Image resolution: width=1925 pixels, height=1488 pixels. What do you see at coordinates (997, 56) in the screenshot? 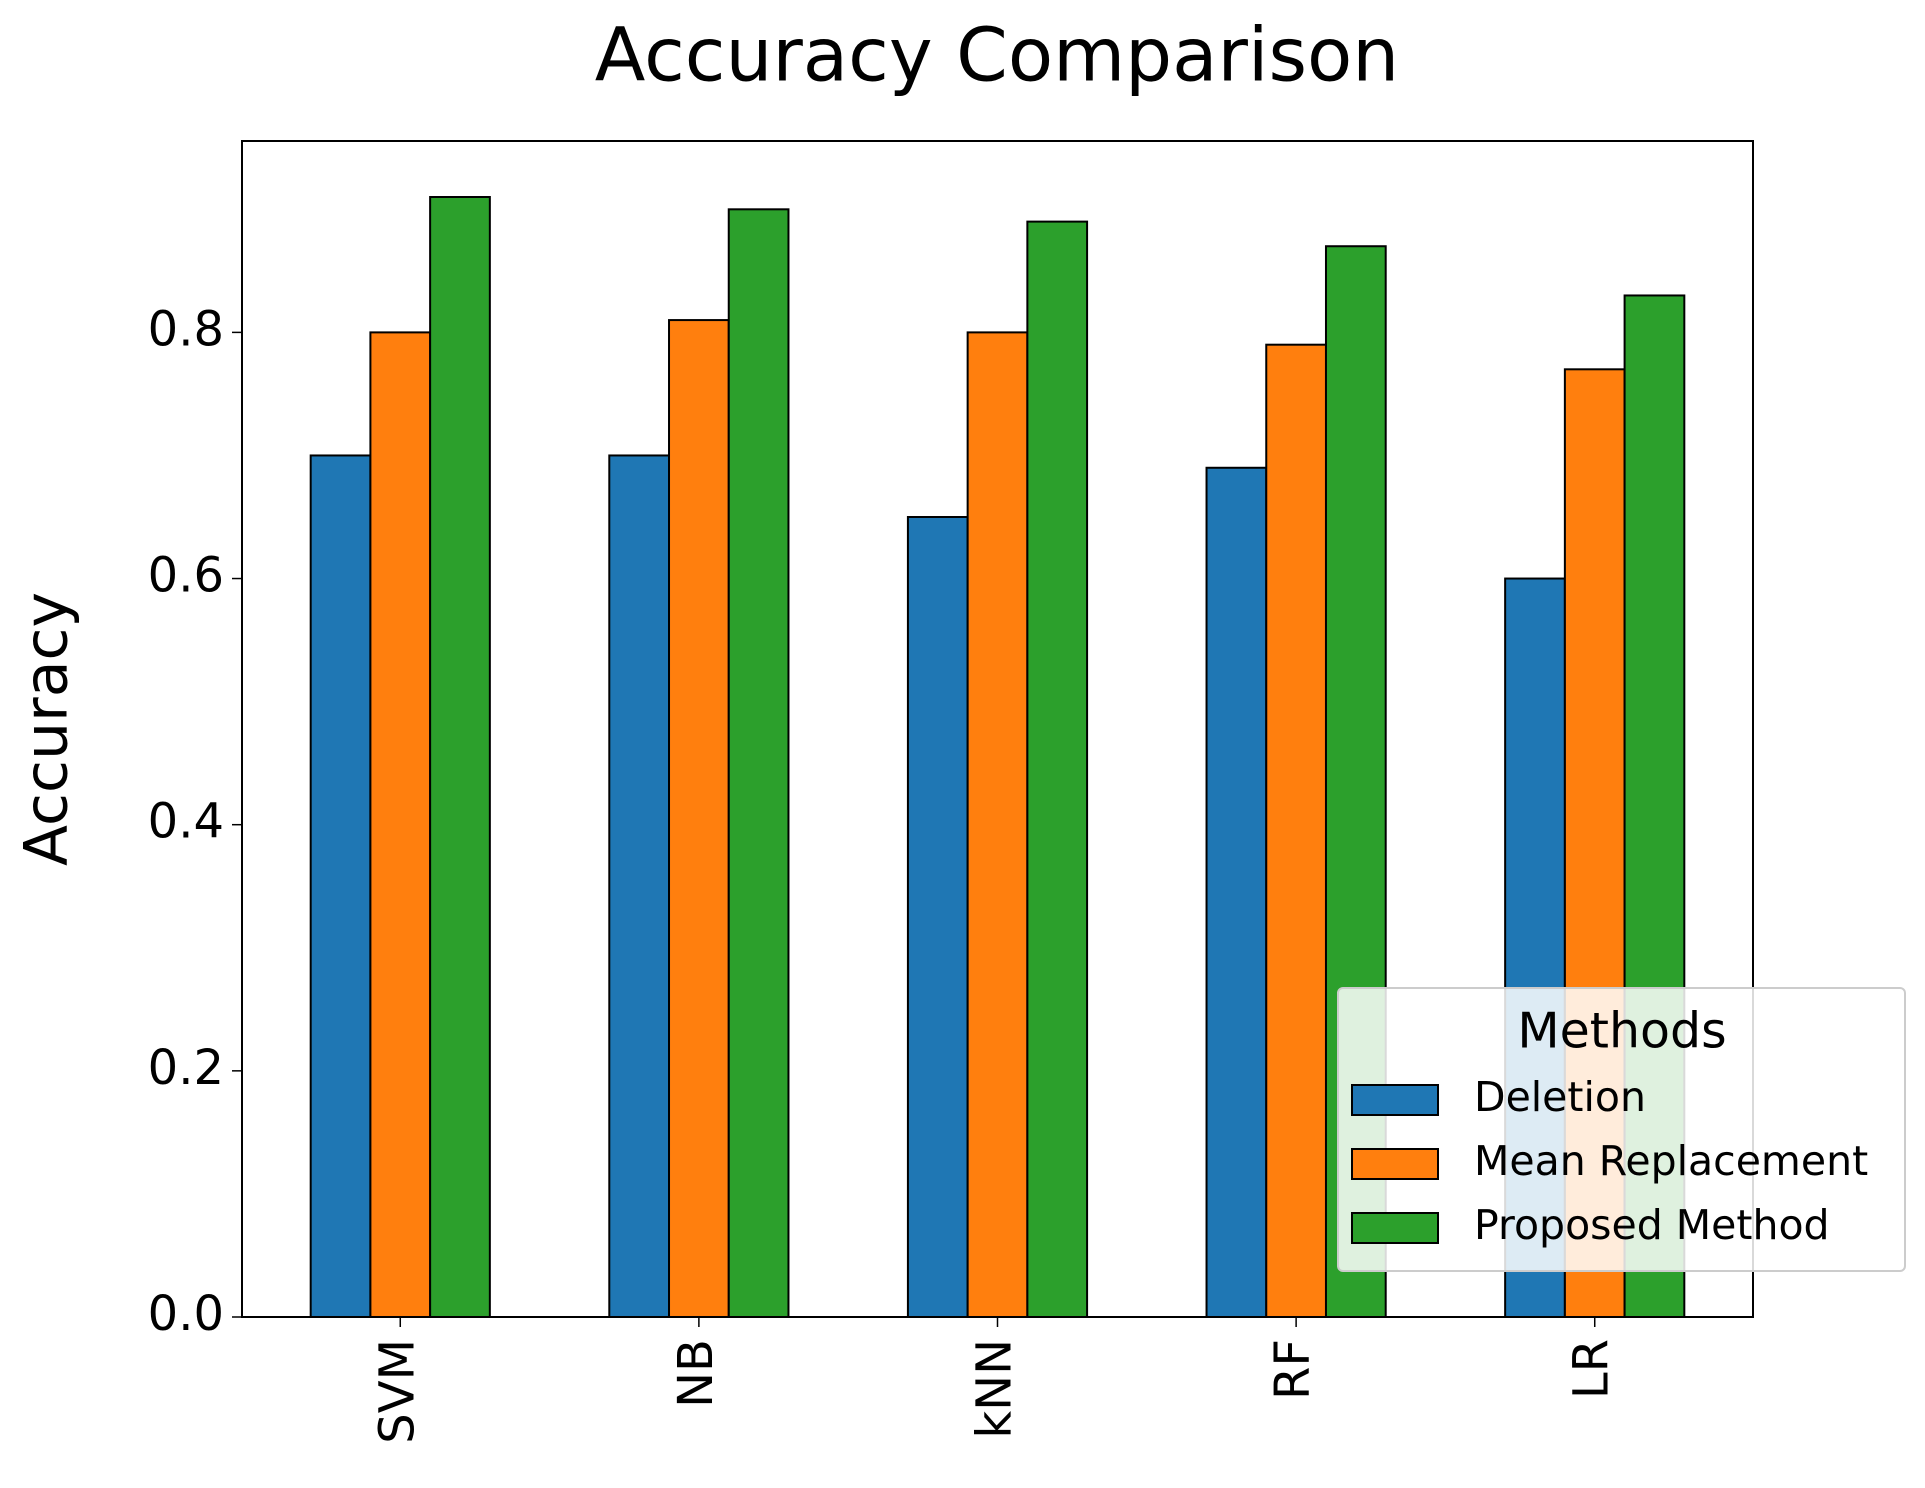
I see `chart-title: Accuracy Comparison` at bounding box center [997, 56].